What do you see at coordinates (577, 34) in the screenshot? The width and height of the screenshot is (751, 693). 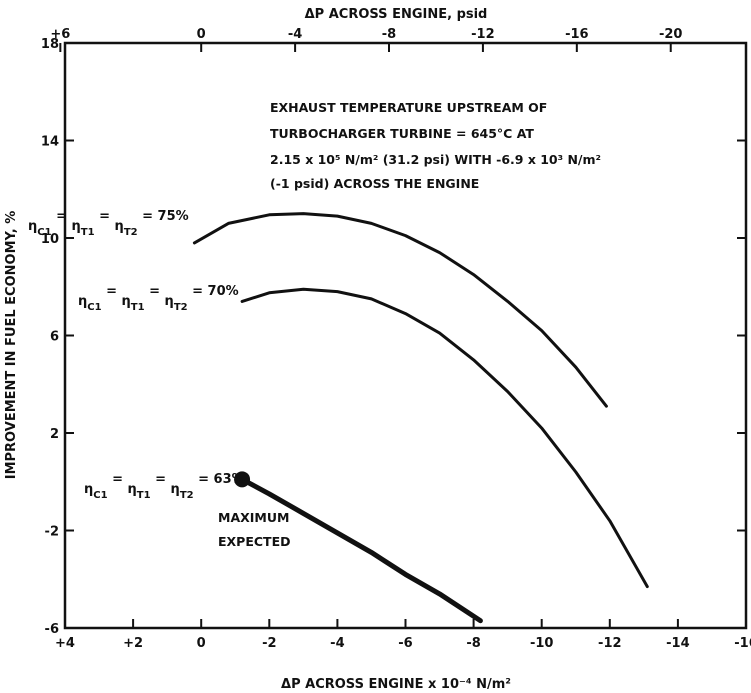 I see `top-tick-label: -16` at bounding box center [577, 34].